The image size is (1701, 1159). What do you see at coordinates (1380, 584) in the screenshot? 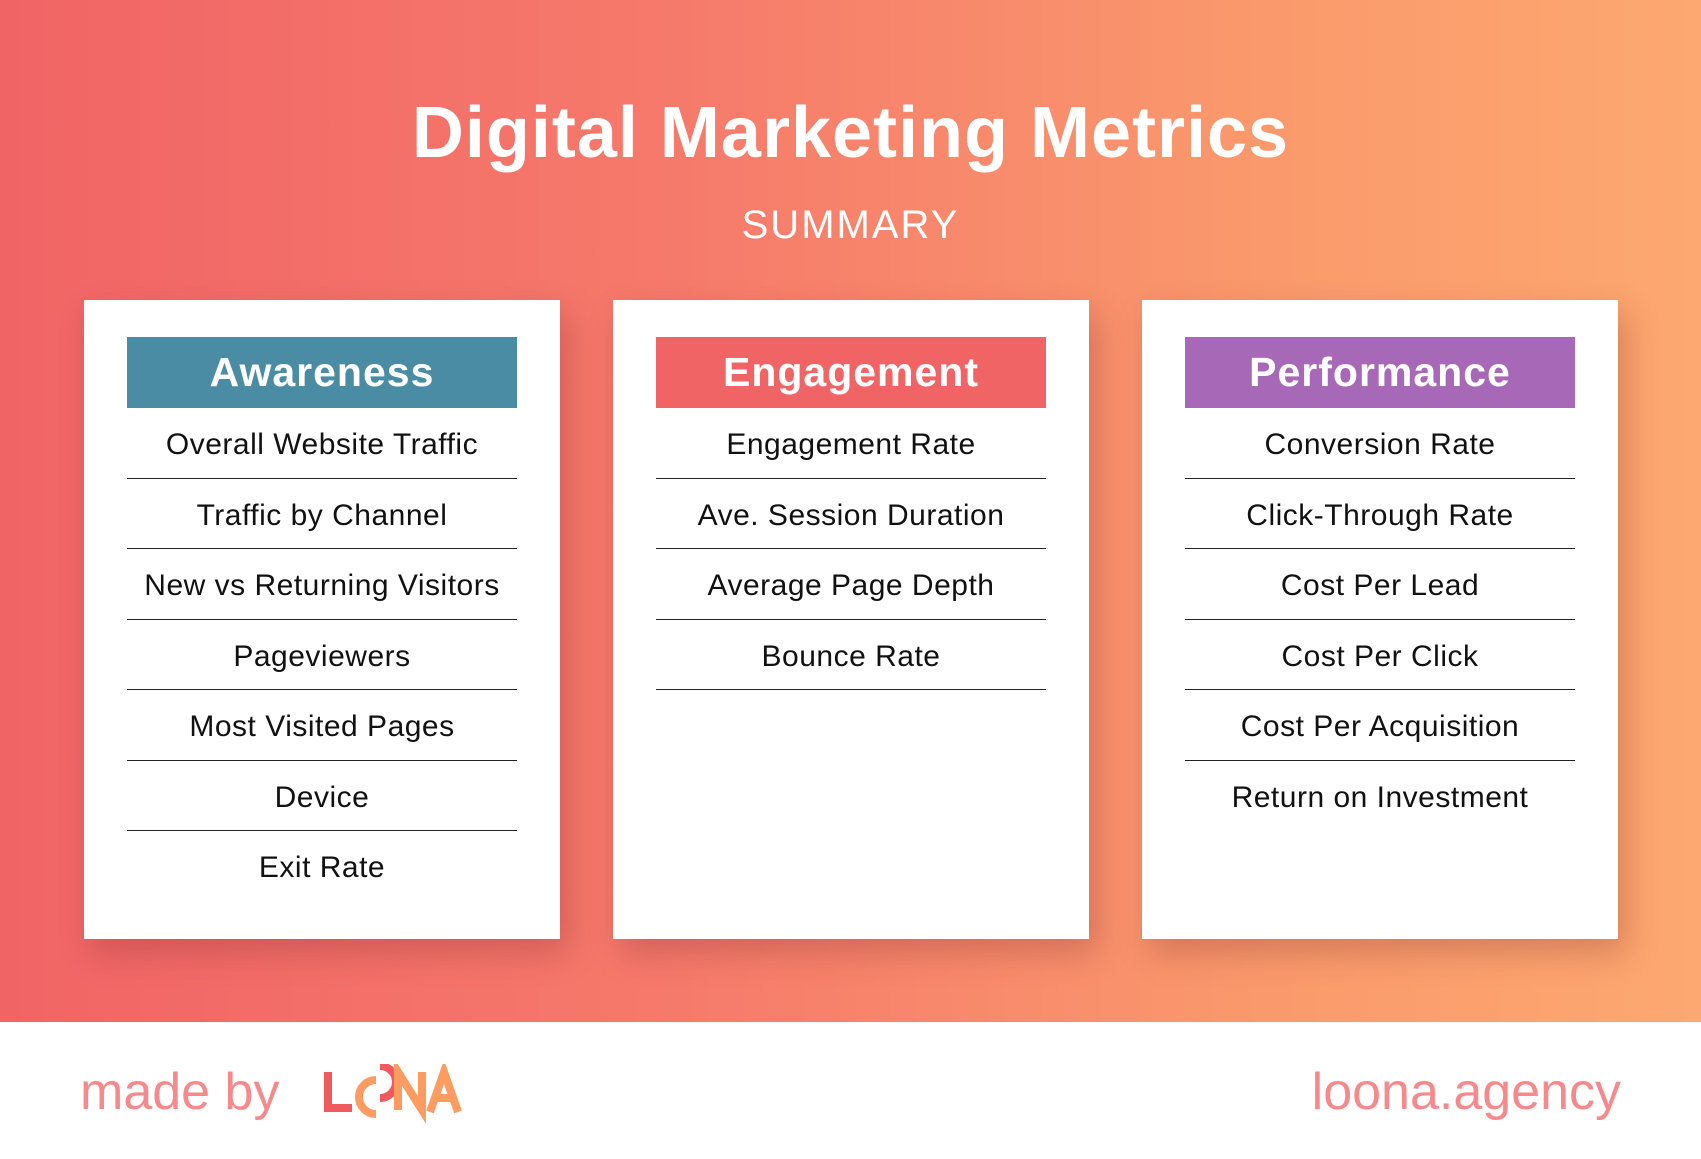
I see `metric-item: Cost Per Lead` at bounding box center [1380, 584].